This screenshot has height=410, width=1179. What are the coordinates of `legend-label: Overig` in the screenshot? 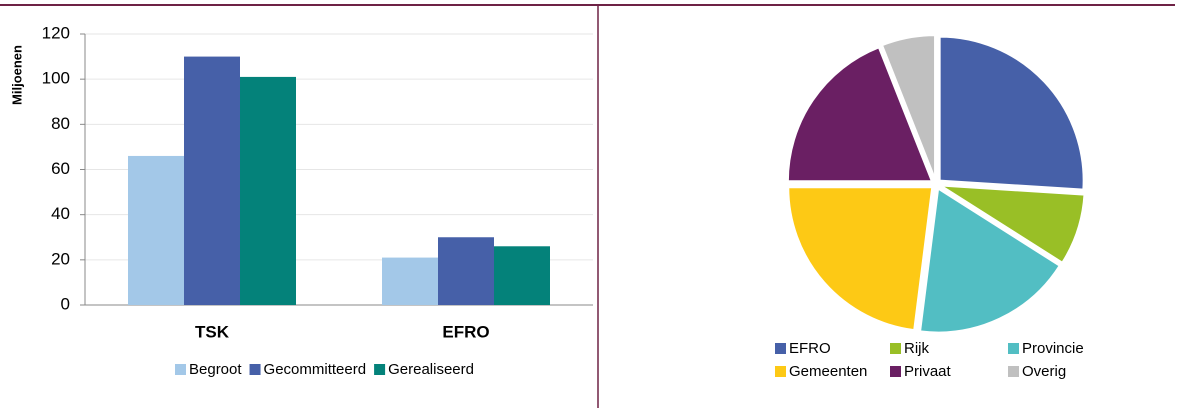 It's located at (1044, 371).